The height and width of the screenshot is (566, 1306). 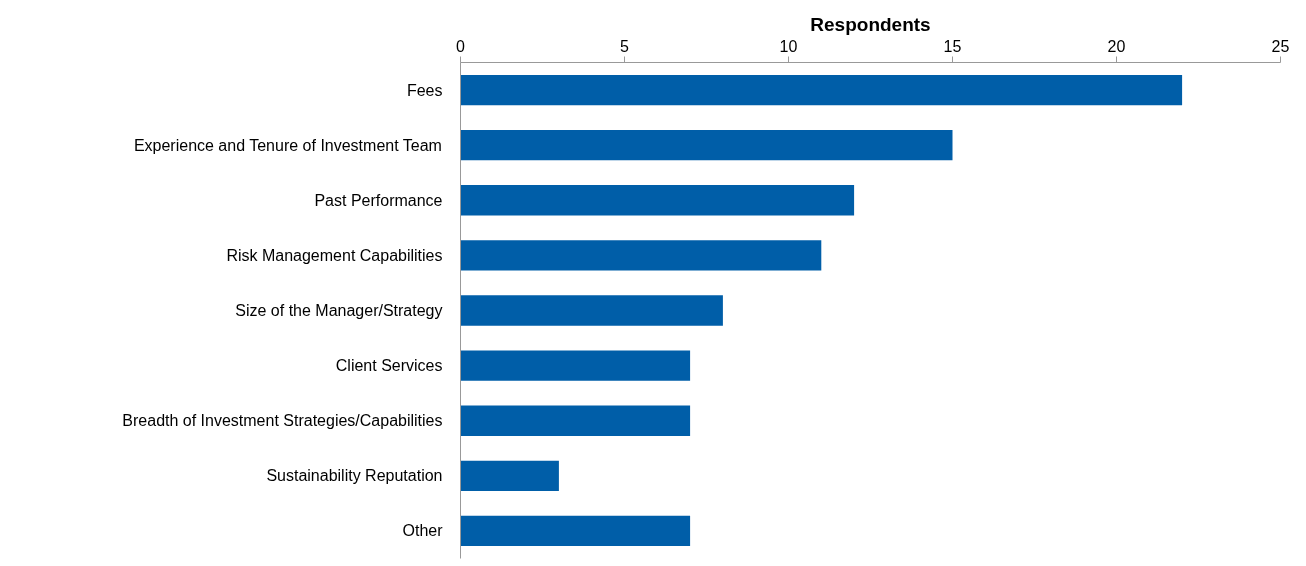 What do you see at coordinates (334, 255) in the screenshot?
I see `y-tick-label: Risk Management Capabilities` at bounding box center [334, 255].